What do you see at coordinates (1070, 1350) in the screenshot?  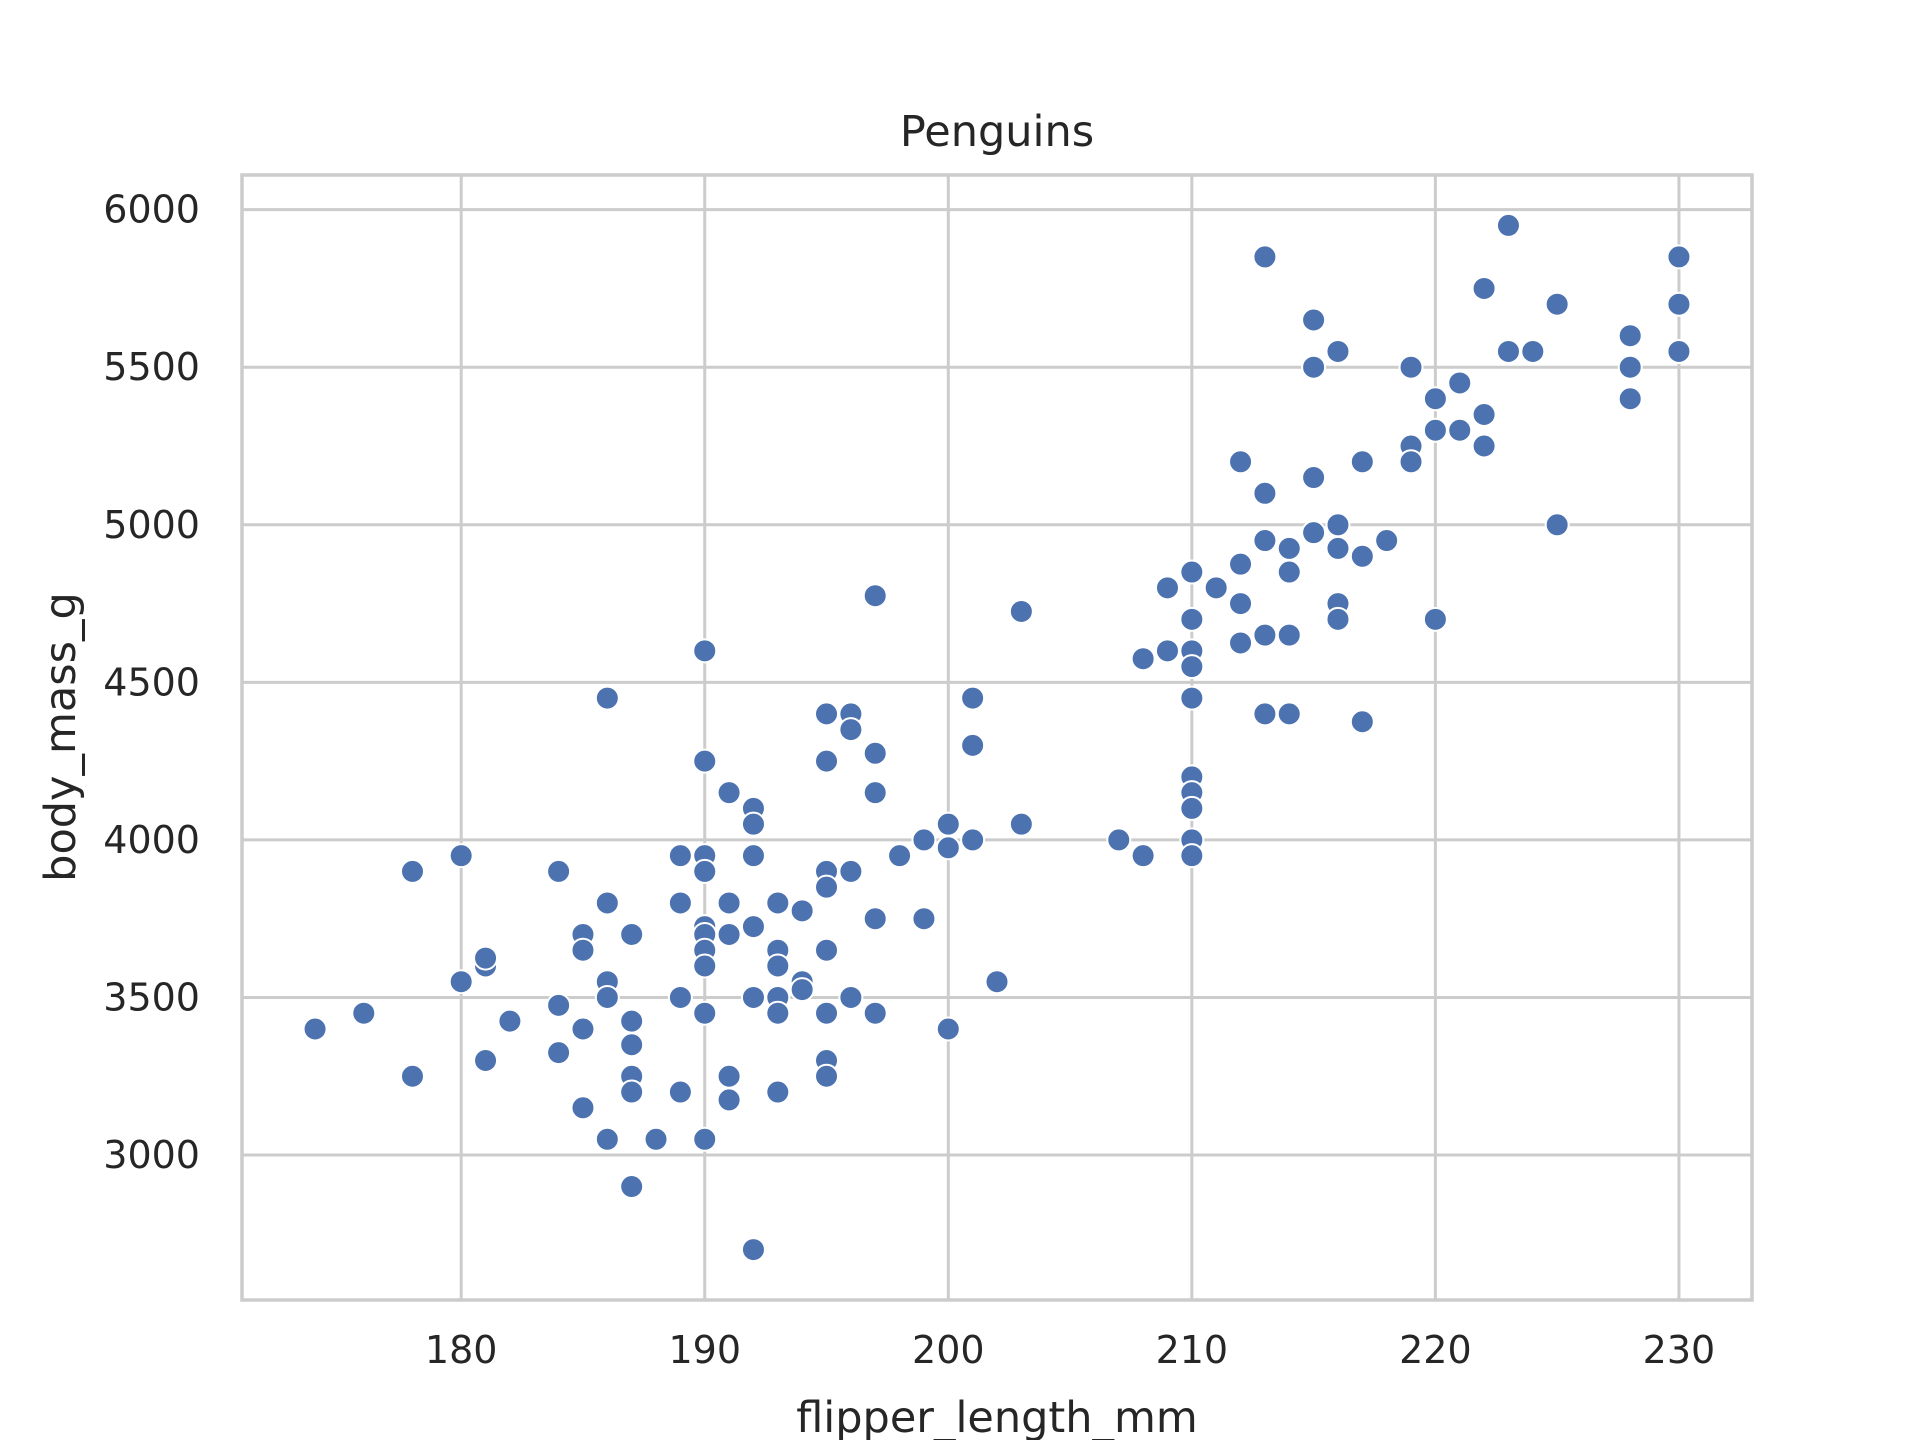 I see `x-tick-labels: 180 190 200 210 220 230` at bounding box center [1070, 1350].